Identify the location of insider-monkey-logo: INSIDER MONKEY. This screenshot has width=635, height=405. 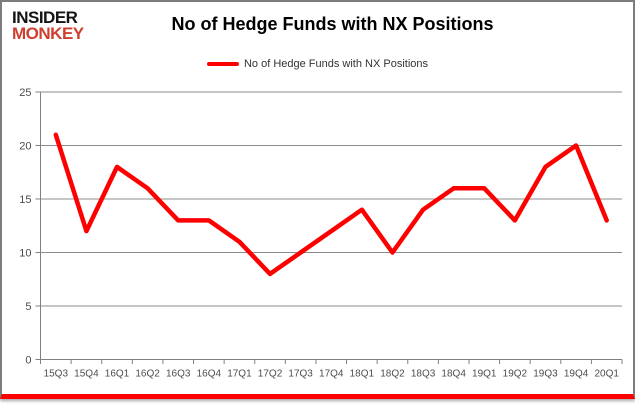
(48, 26).